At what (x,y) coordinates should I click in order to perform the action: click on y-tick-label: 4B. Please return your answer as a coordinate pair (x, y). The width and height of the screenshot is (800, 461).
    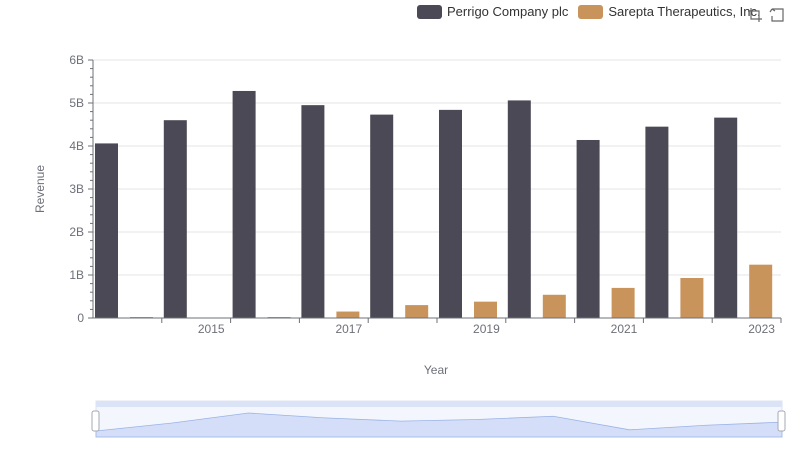
    Looking at the image, I should click on (76, 146).